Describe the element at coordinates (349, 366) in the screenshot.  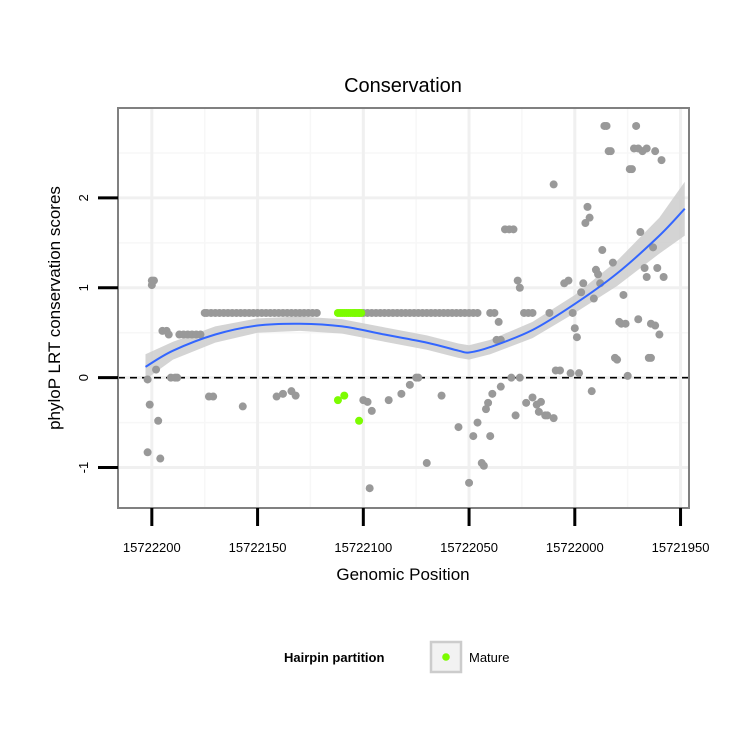
I see `points-mature` at that location.